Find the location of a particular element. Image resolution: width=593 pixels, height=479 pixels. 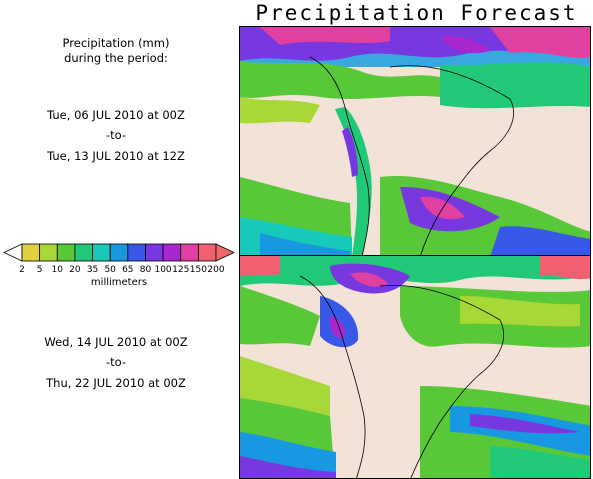

scale-tick-label: 35 is located at coordinates (92, 270).